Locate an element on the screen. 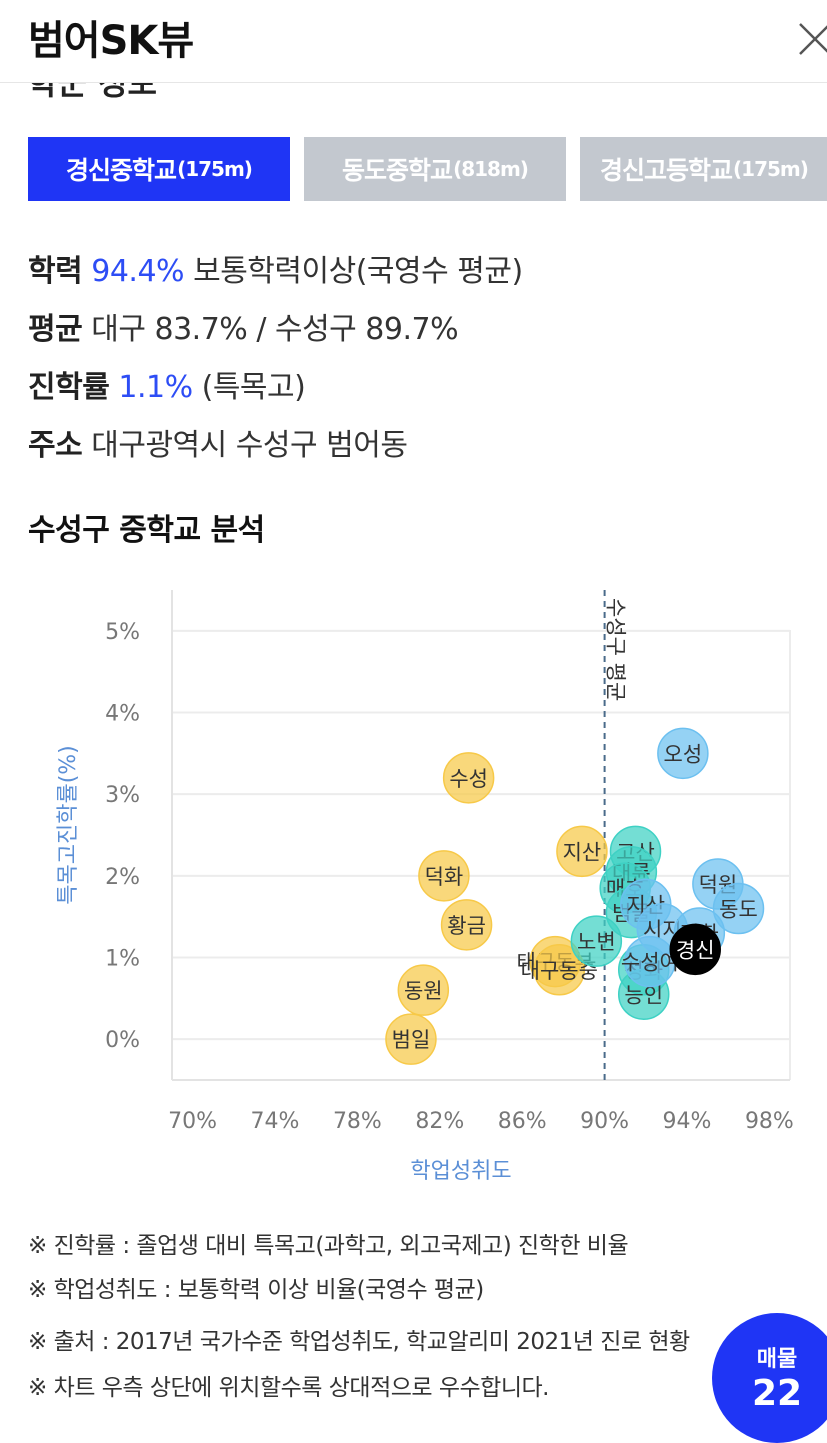  advance-desc: (특목고) is located at coordinates (253, 387).